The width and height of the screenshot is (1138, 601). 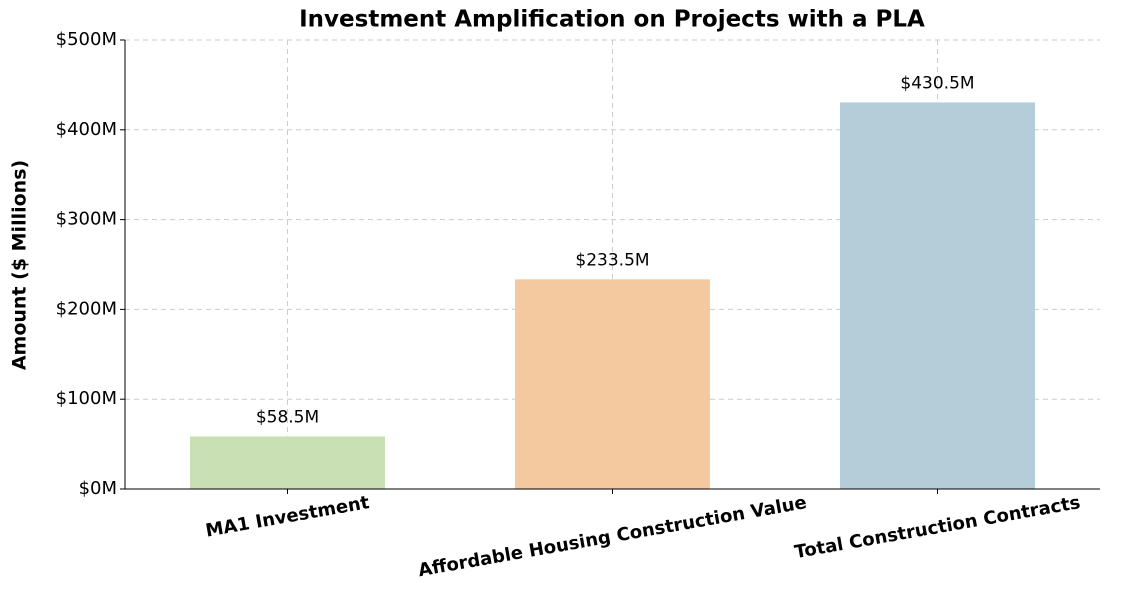 What do you see at coordinates (86, 39) in the screenshot?
I see `y-tick-label: $500M` at bounding box center [86, 39].